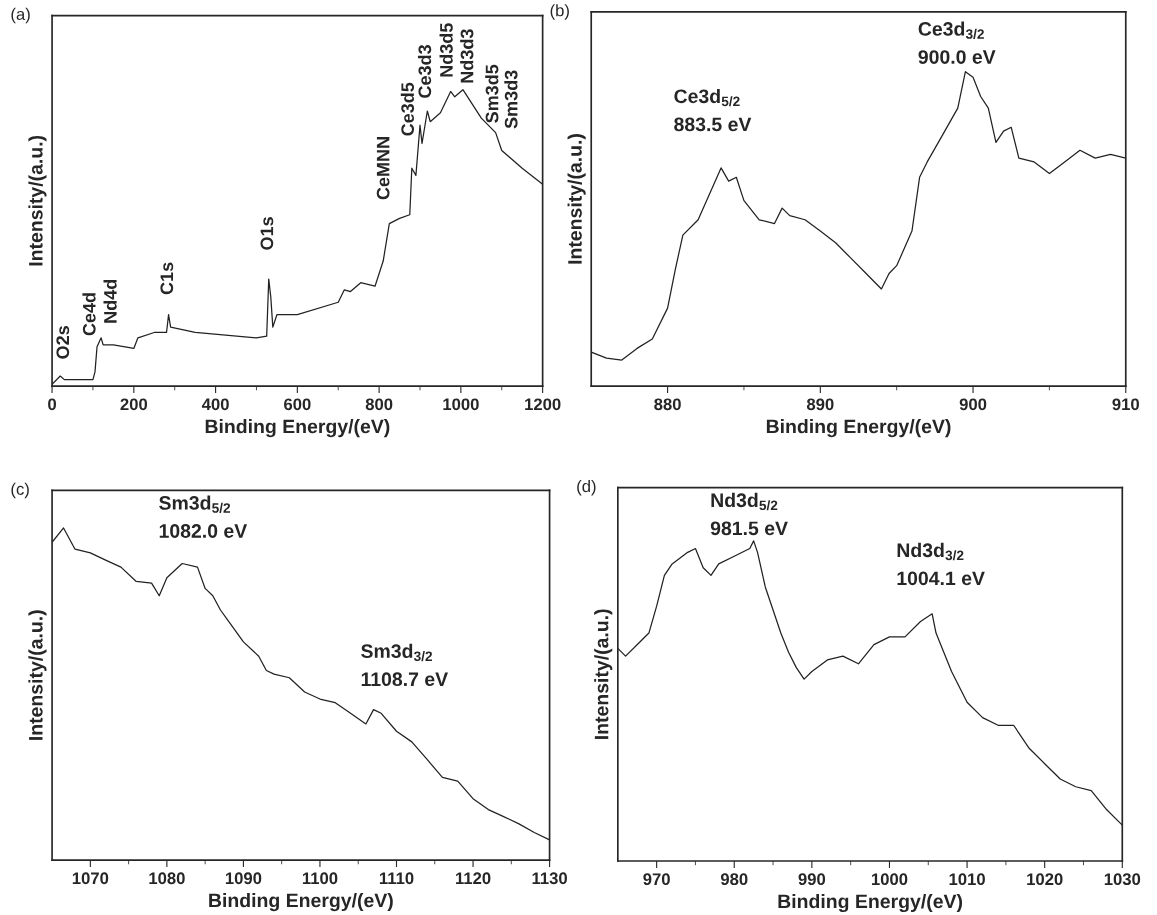 The height and width of the screenshot is (915, 1157). Describe the element at coordinates (167, 878) in the screenshot. I see `x-tick-label: 1080` at that location.